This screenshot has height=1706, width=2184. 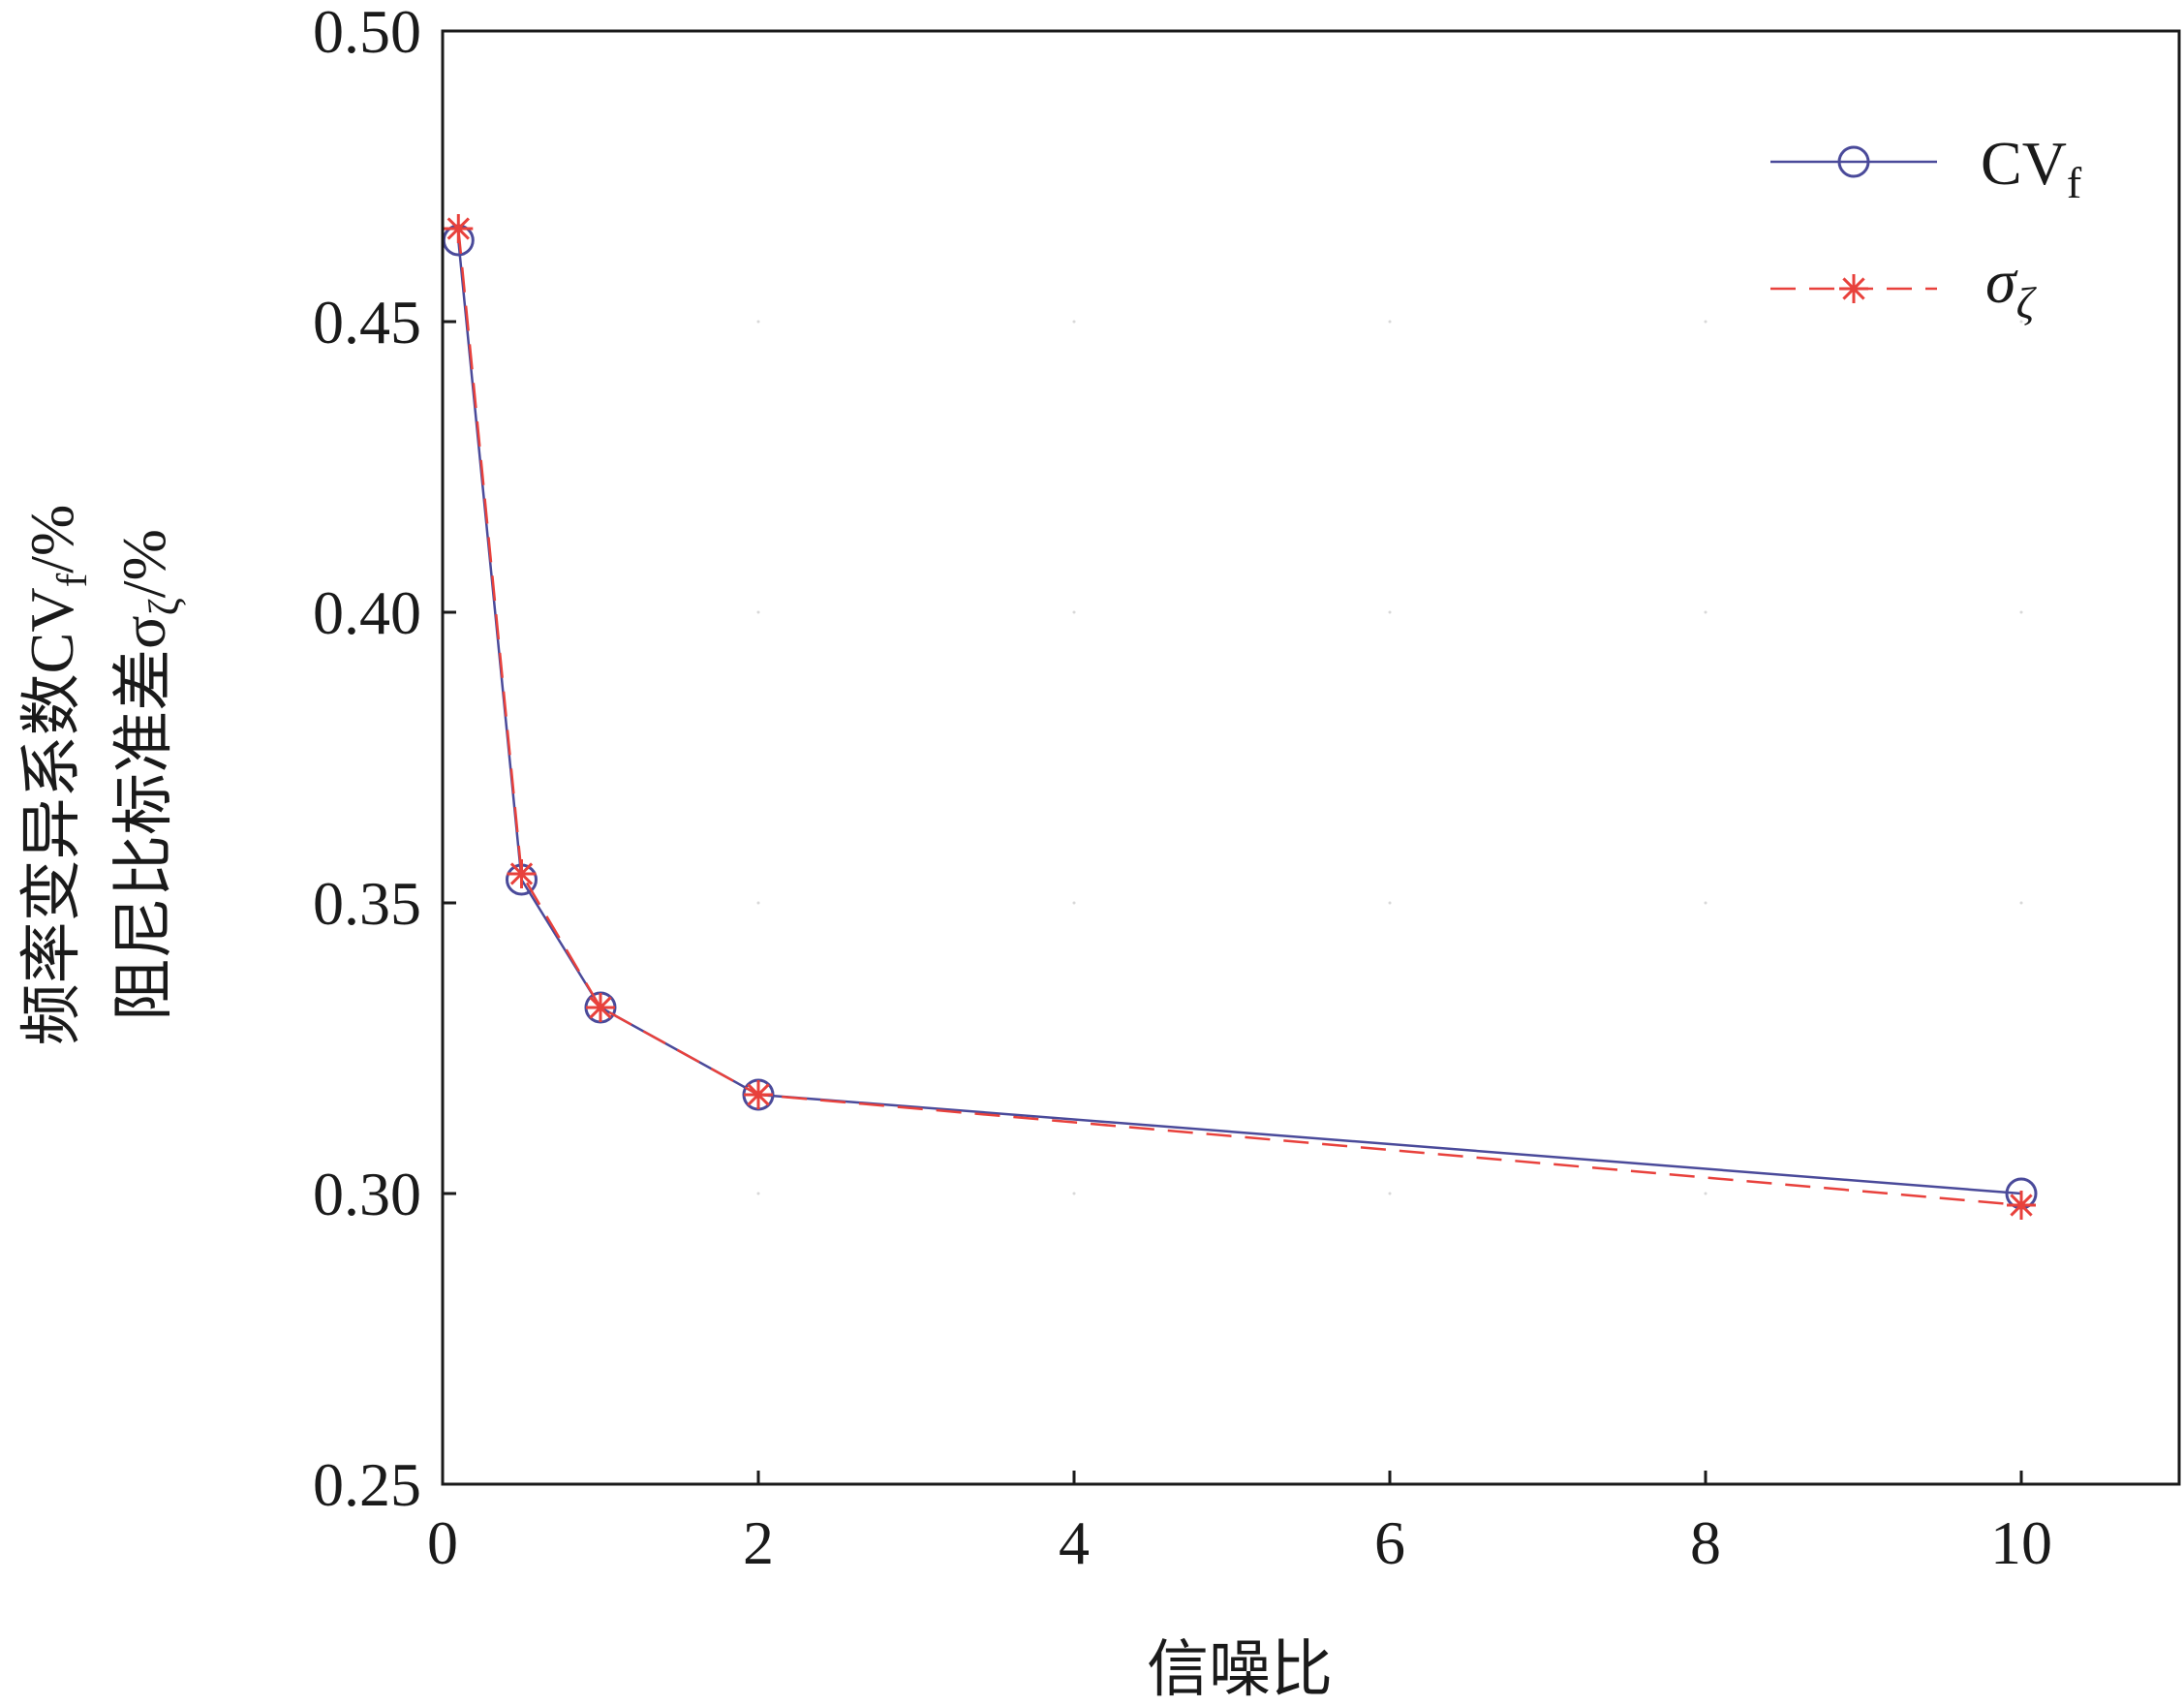 I want to click on y-axis-title-line1-unit: /%, so click(x=52, y=539).